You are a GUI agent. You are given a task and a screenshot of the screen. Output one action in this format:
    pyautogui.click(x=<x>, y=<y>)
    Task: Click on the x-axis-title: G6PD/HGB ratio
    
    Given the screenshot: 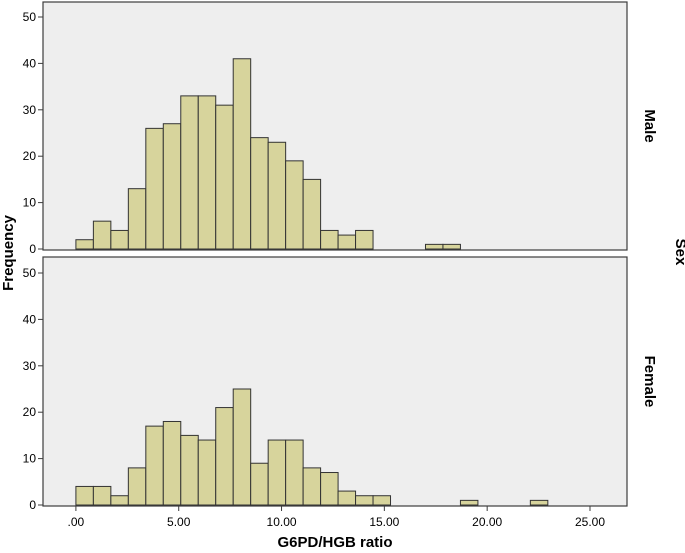 What is the action you would take?
    pyautogui.click(x=334, y=542)
    